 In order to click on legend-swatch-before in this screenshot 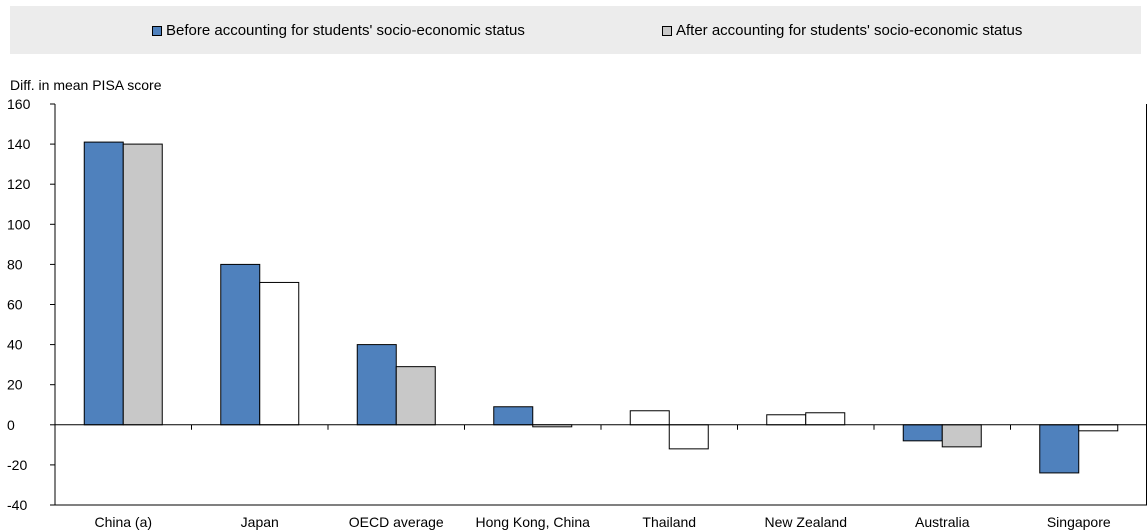, I will do `click(157, 30)`.